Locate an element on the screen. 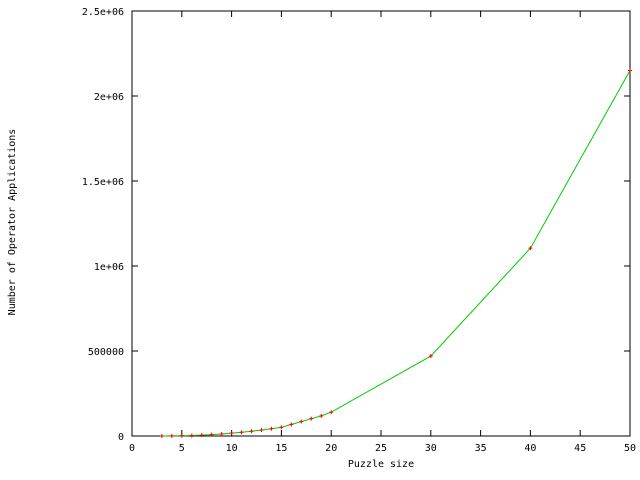  x-tick-label: 40 is located at coordinates (530, 448).